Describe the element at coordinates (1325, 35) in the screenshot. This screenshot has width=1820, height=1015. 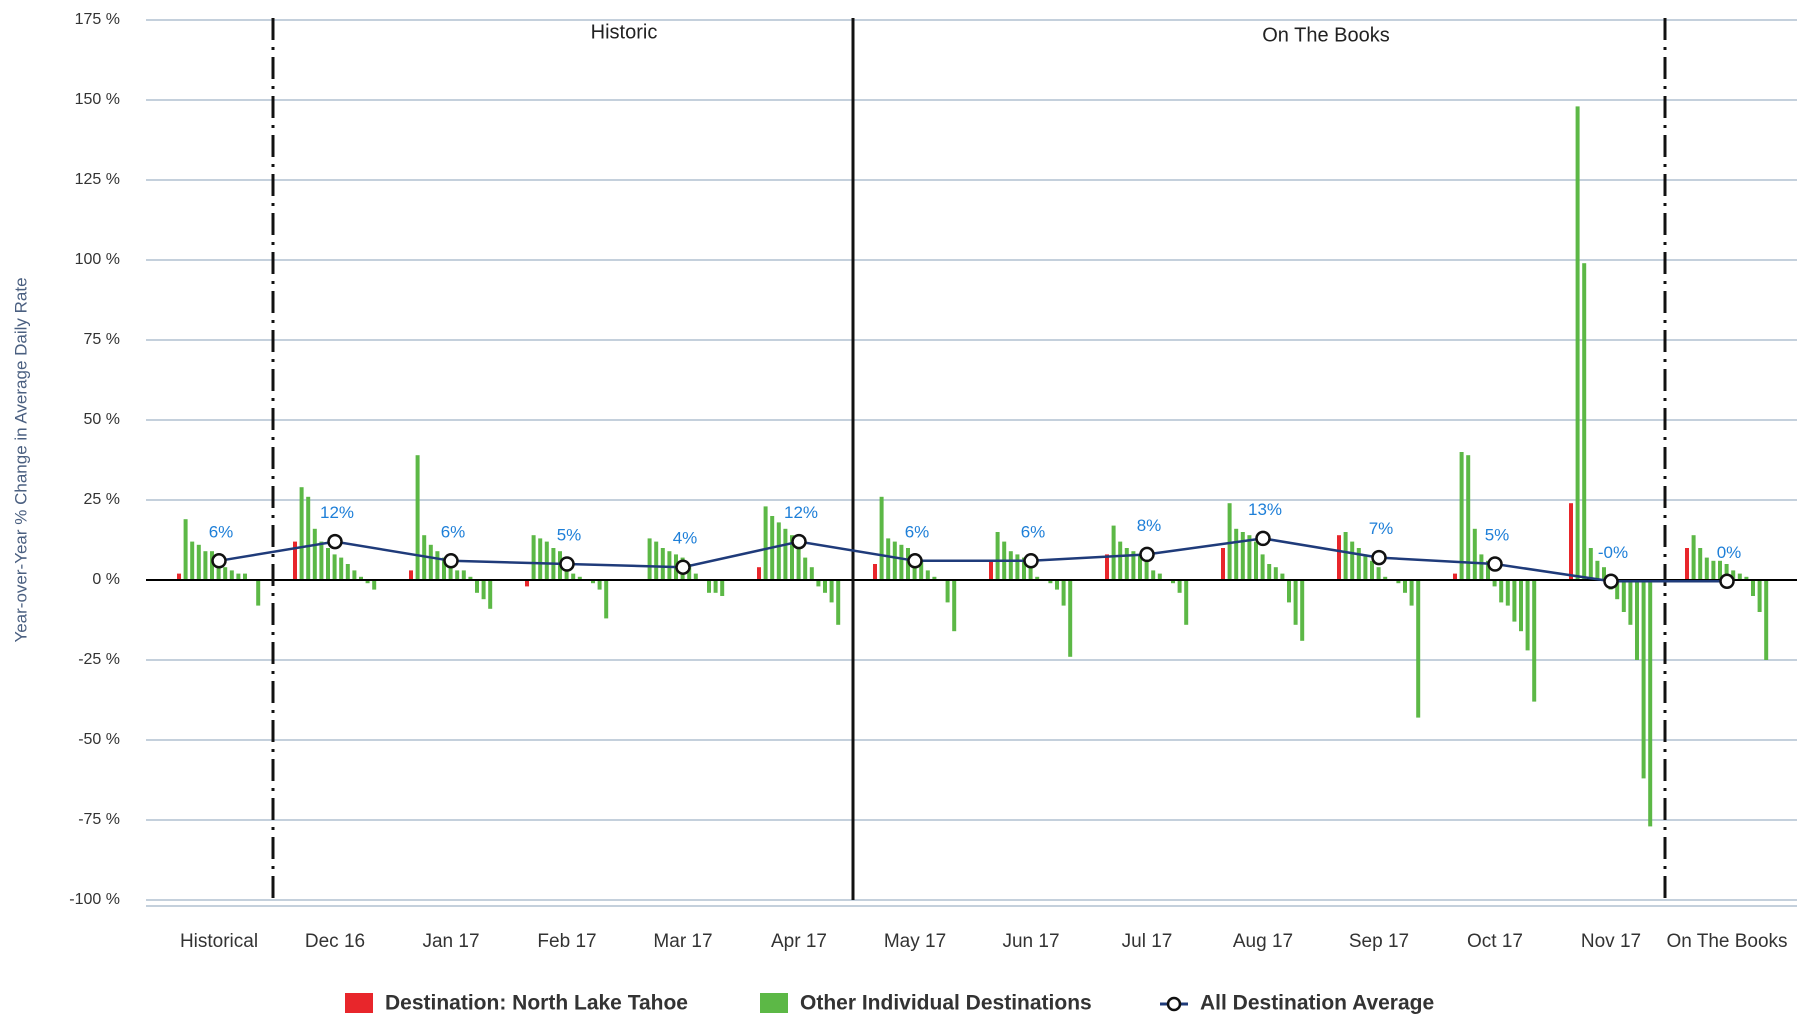
I see `section-label: On The Books` at that location.